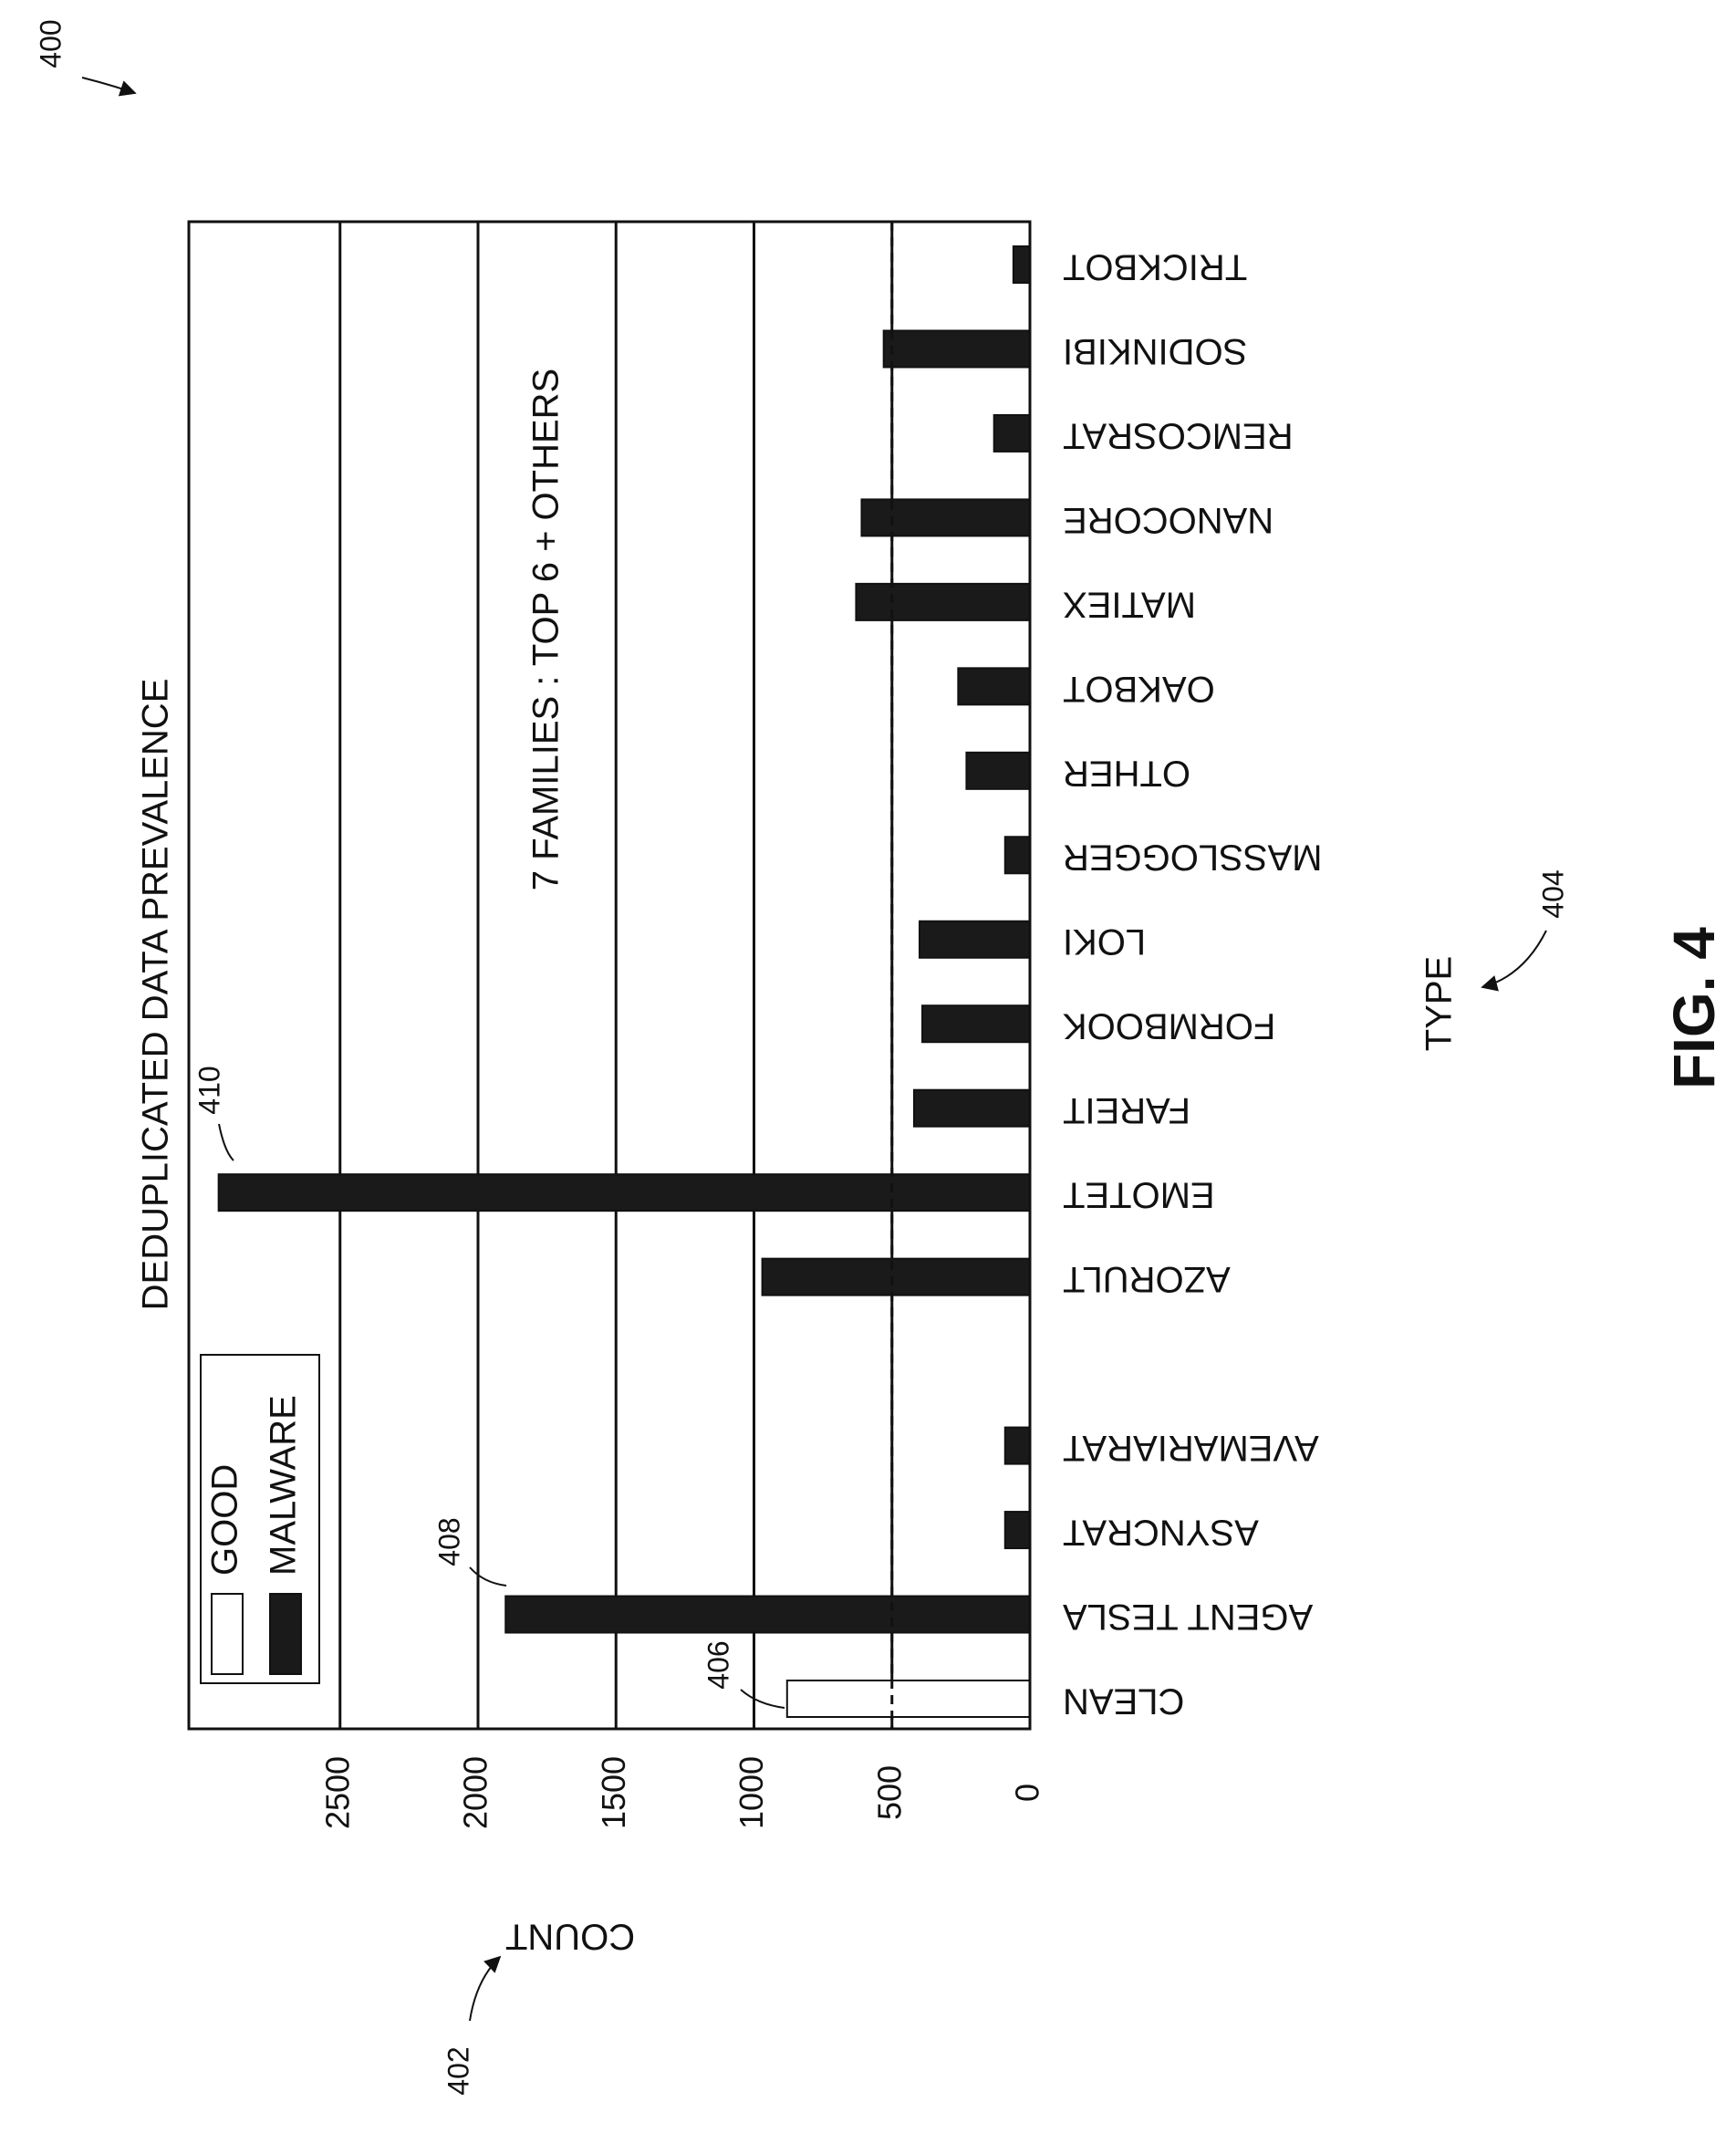  What do you see at coordinates (943, 602) in the screenshot?
I see `bar-matiex-malware` at bounding box center [943, 602].